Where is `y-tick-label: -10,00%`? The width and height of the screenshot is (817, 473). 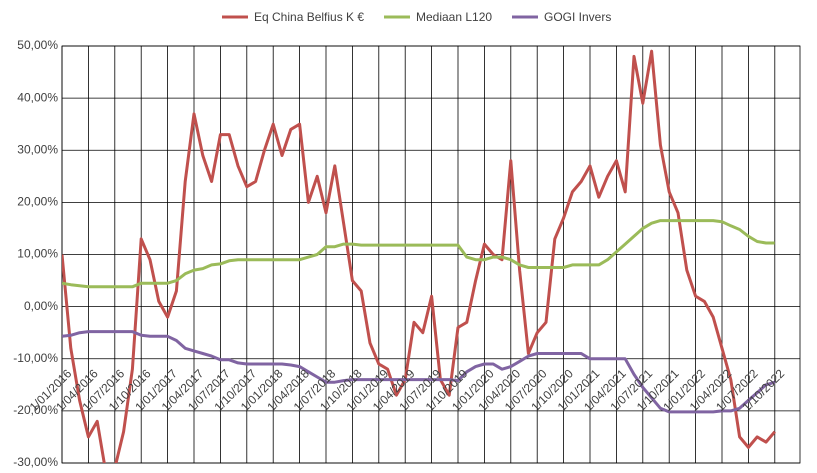
y-tick-label: -10,00% is located at coordinates (35, 358).